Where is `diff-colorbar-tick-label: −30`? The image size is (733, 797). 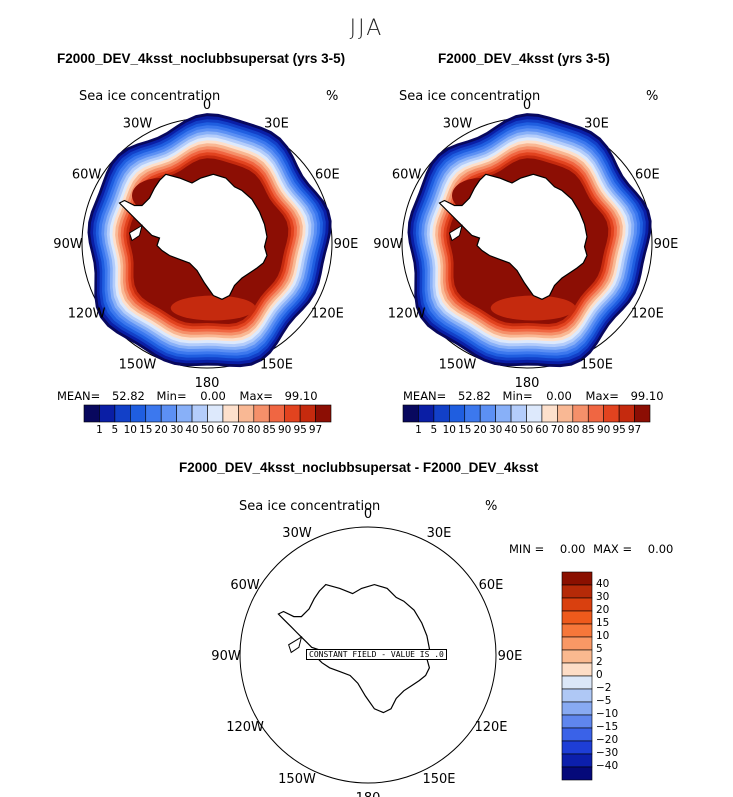
diff-colorbar-tick-label: −30 is located at coordinates (607, 753).